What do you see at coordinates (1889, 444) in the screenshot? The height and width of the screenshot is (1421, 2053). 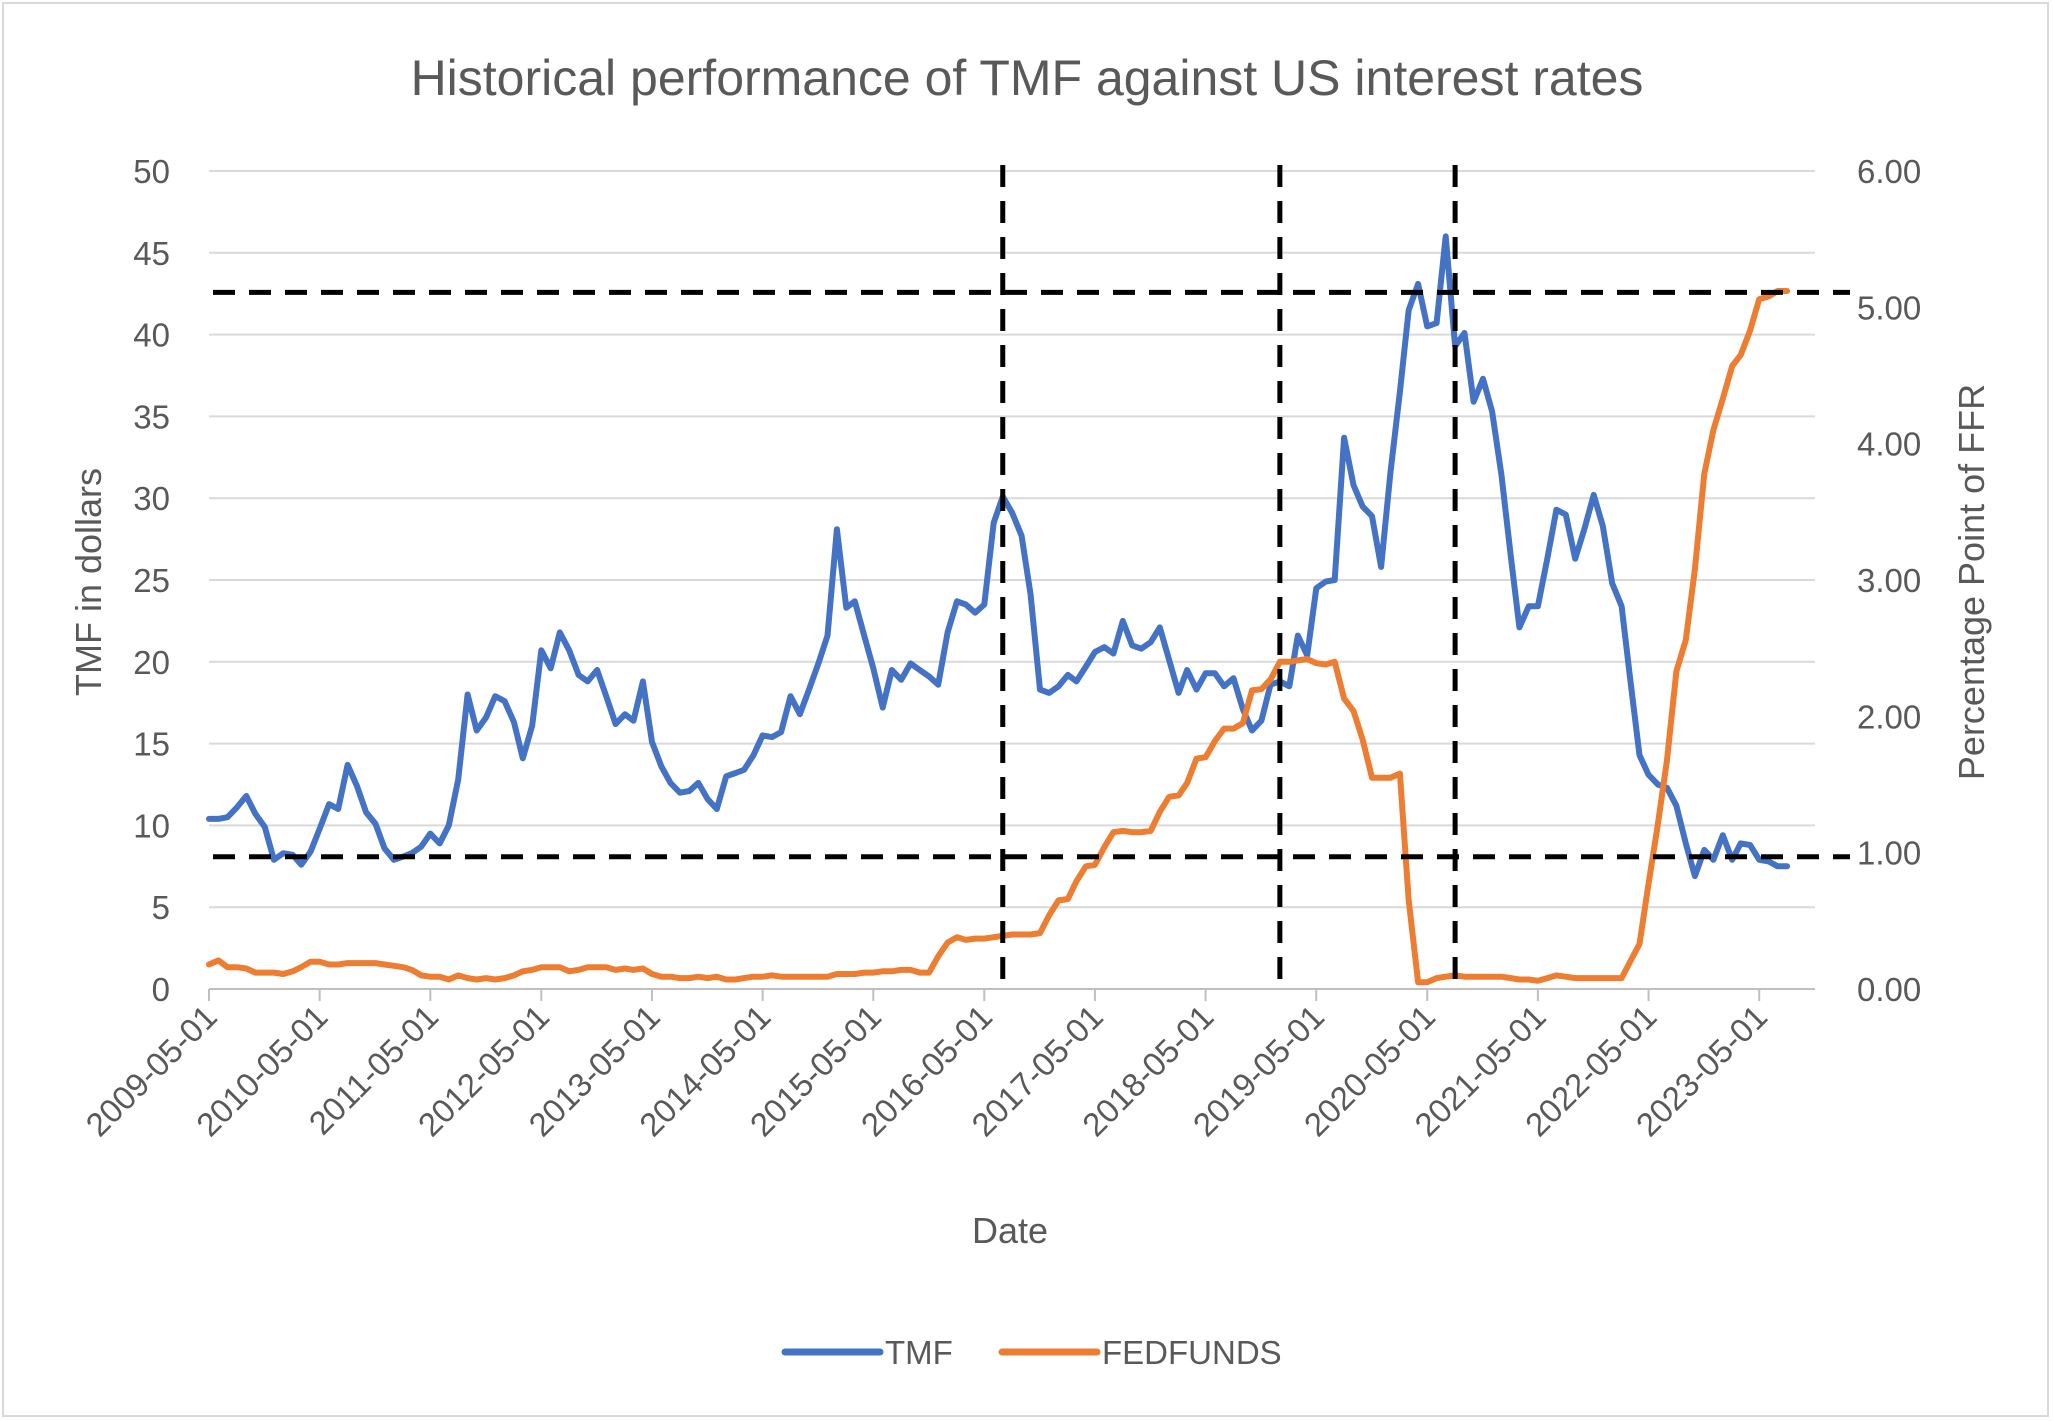 I see `y2-tick-label: 4.00` at bounding box center [1889, 444].